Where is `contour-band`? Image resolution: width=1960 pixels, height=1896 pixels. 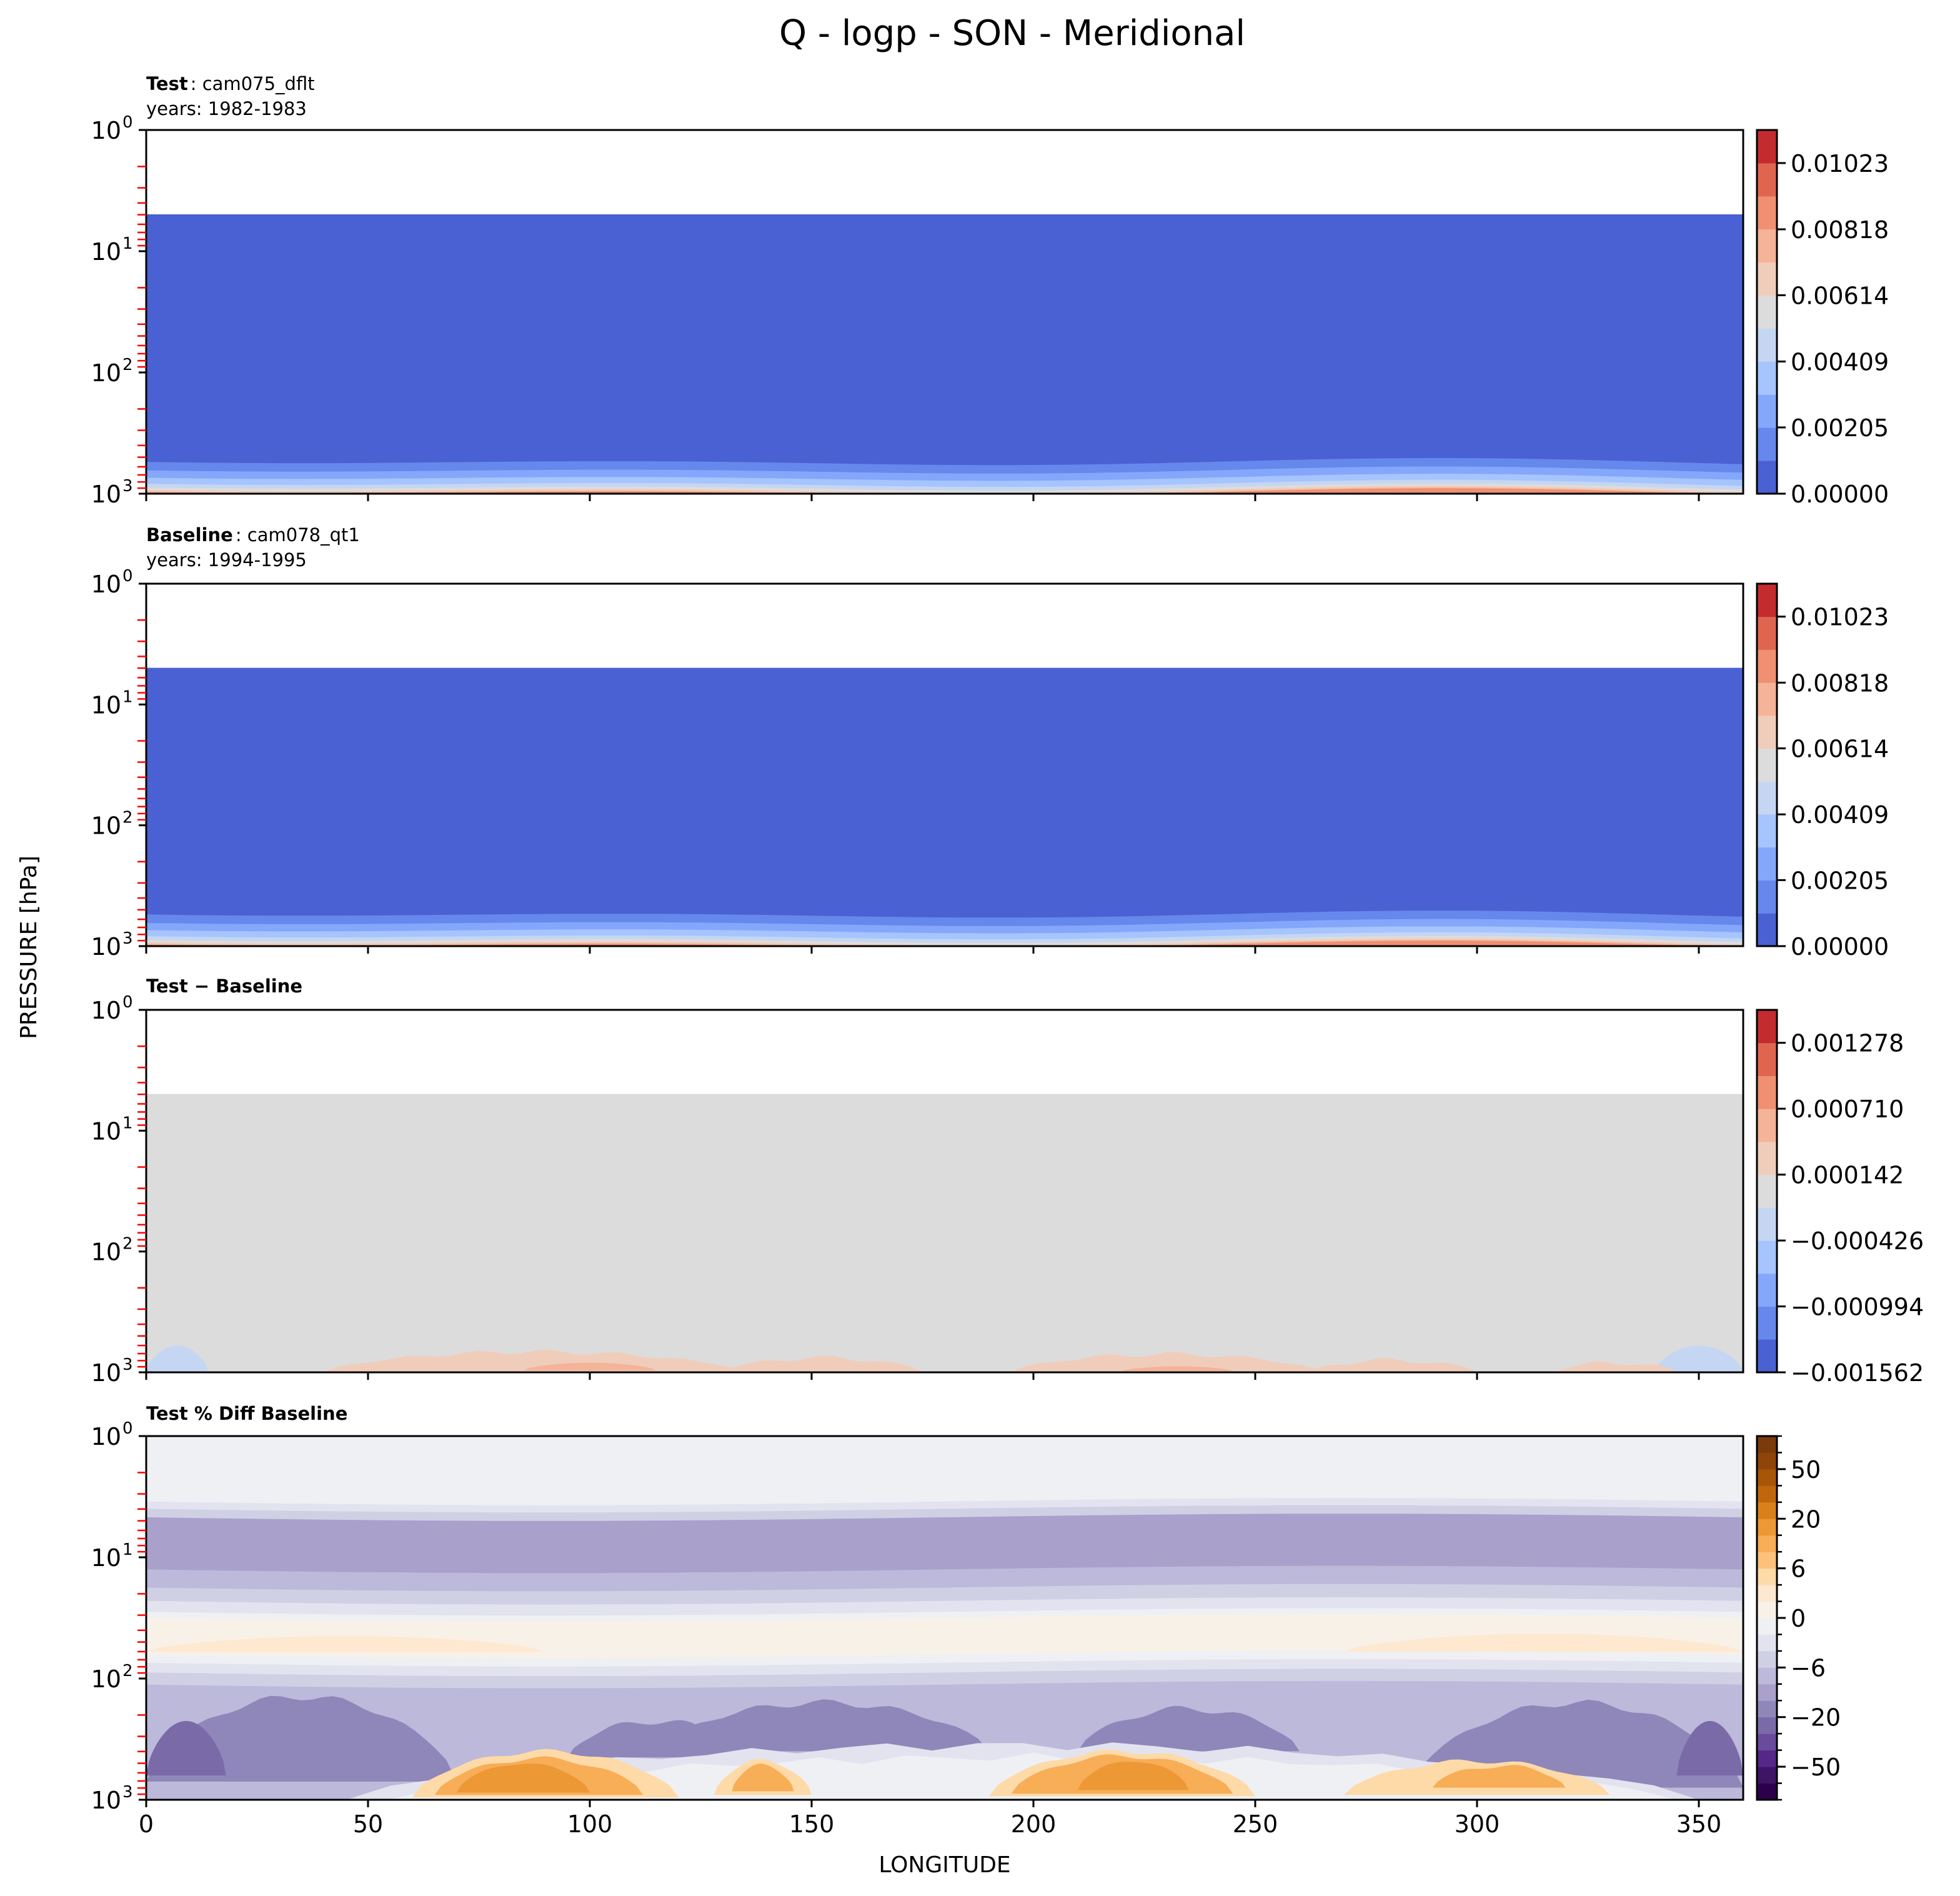
contour-band is located at coordinates (944, 1233).